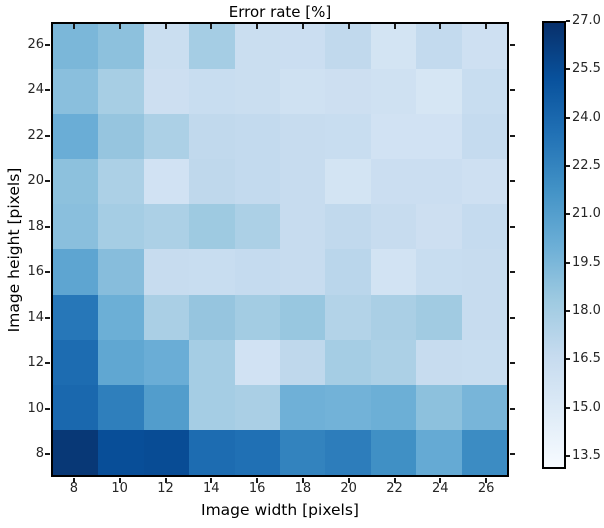  I want to click on colorbar-tick-label: 19.5, so click(586, 262).